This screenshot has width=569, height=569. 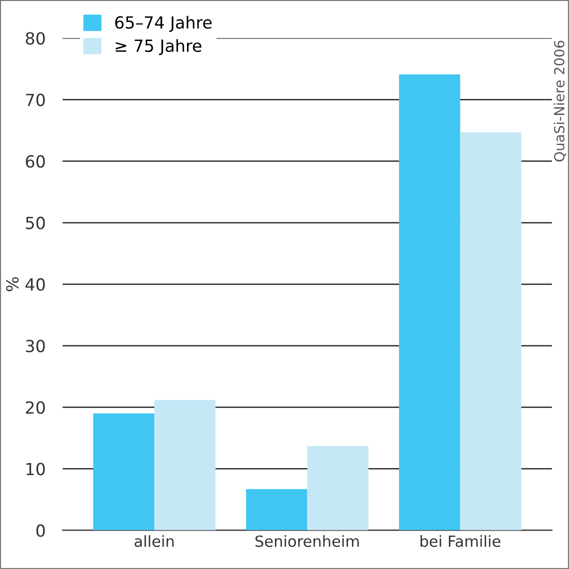 What do you see at coordinates (35, 100) in the screenshot?
I see `y-tick-label: 70` at bounding box center [35, 100].